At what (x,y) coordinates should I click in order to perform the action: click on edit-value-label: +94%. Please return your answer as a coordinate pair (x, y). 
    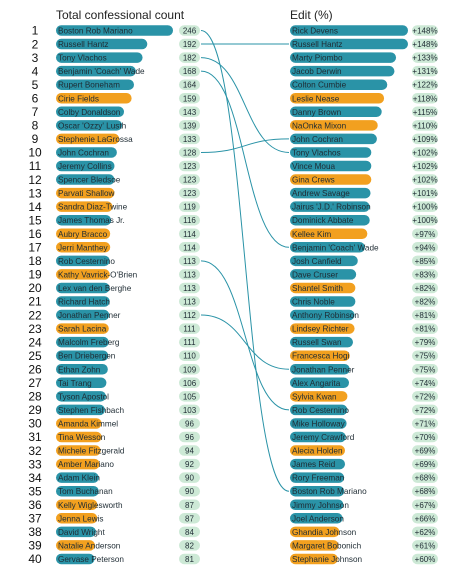
    Looking at the image, I should click on (425, 247).